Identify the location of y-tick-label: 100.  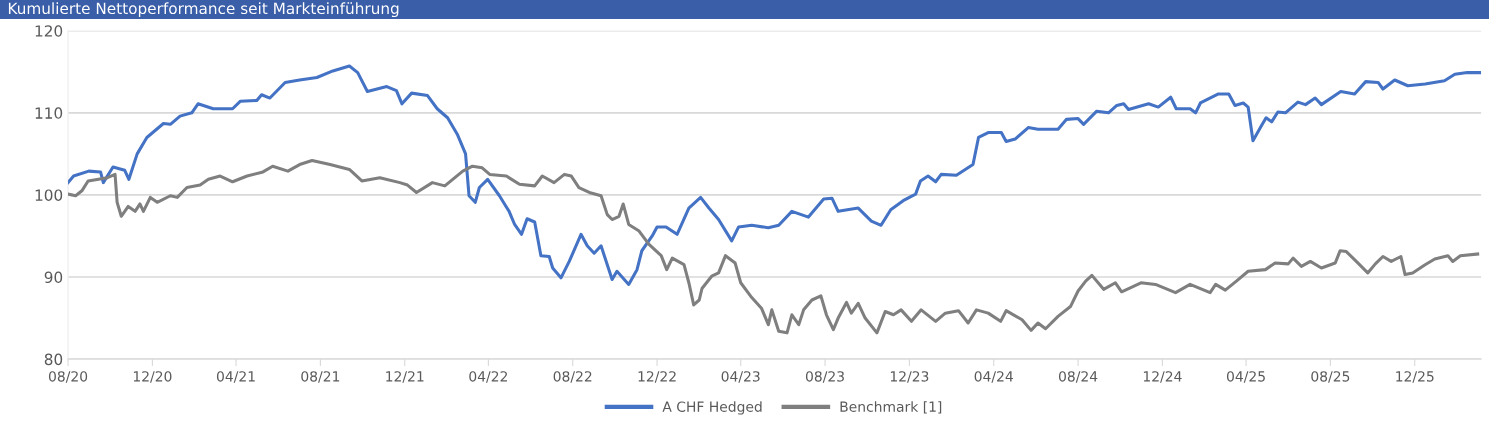
(49, 195).